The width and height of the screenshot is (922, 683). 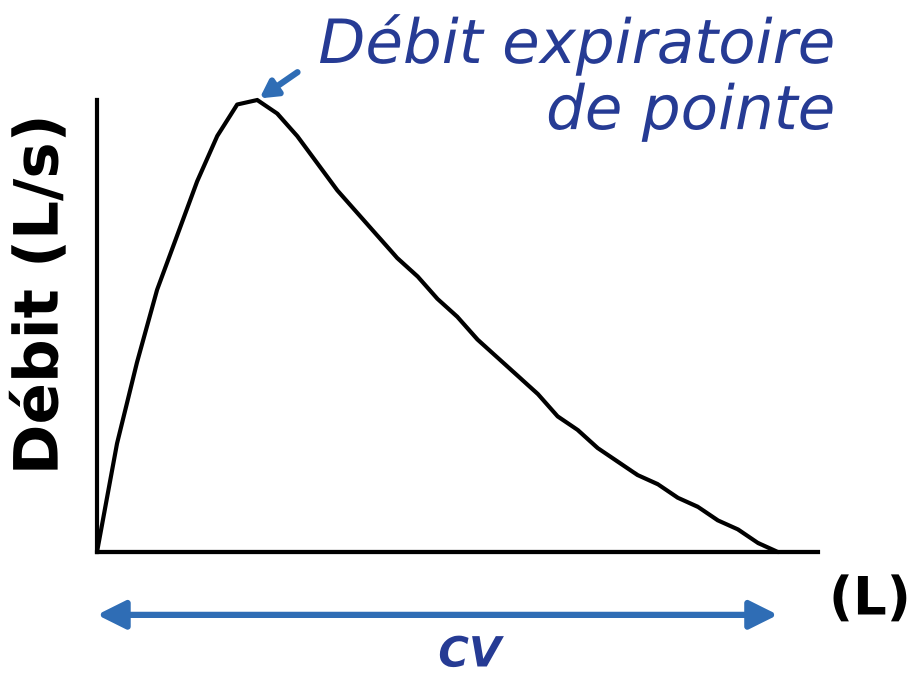 What do you see at coordinates (37, 295) in the screenshot?
I see `y-axis-title: Débit (L/s)` at bounding box center [37, 295].